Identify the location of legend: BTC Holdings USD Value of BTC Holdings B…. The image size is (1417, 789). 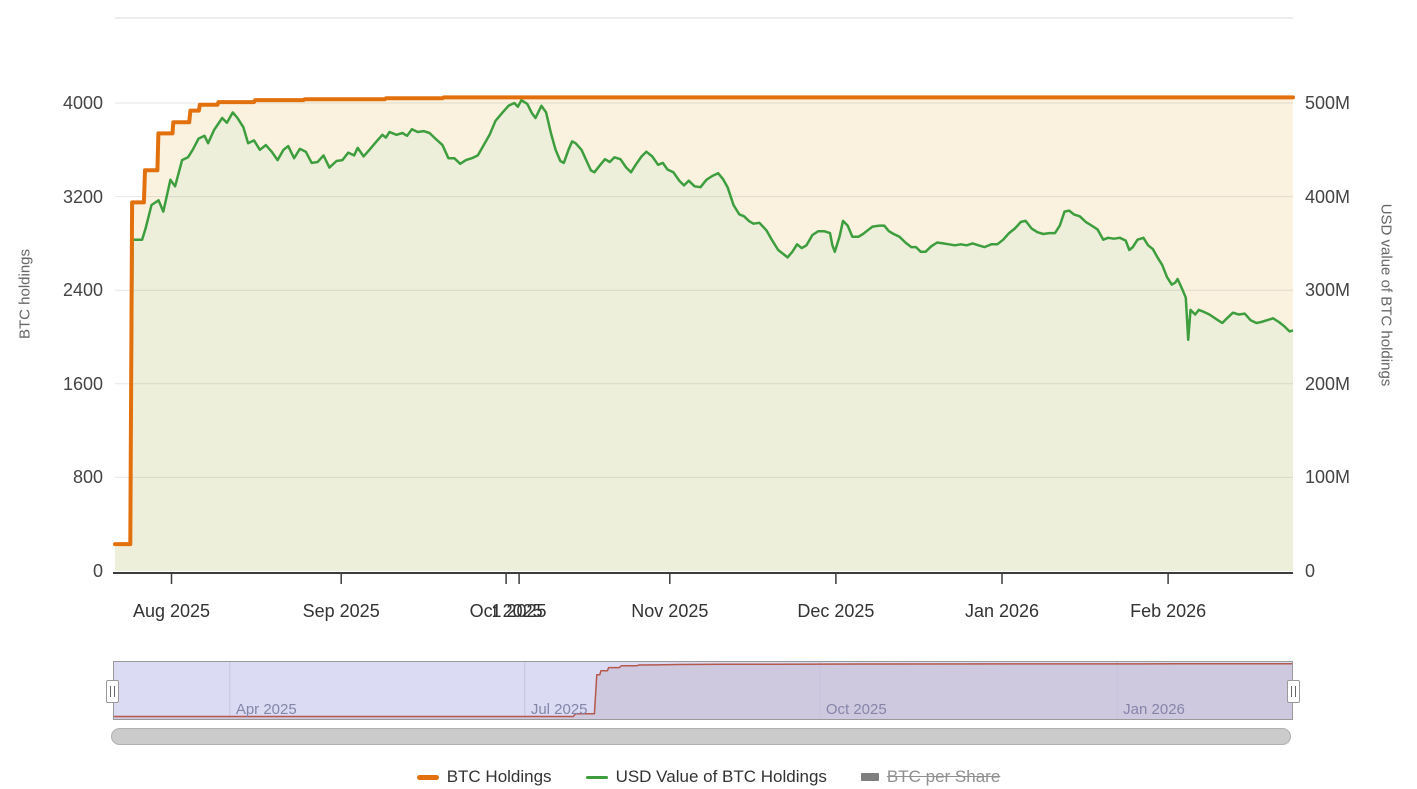
(708, 777).